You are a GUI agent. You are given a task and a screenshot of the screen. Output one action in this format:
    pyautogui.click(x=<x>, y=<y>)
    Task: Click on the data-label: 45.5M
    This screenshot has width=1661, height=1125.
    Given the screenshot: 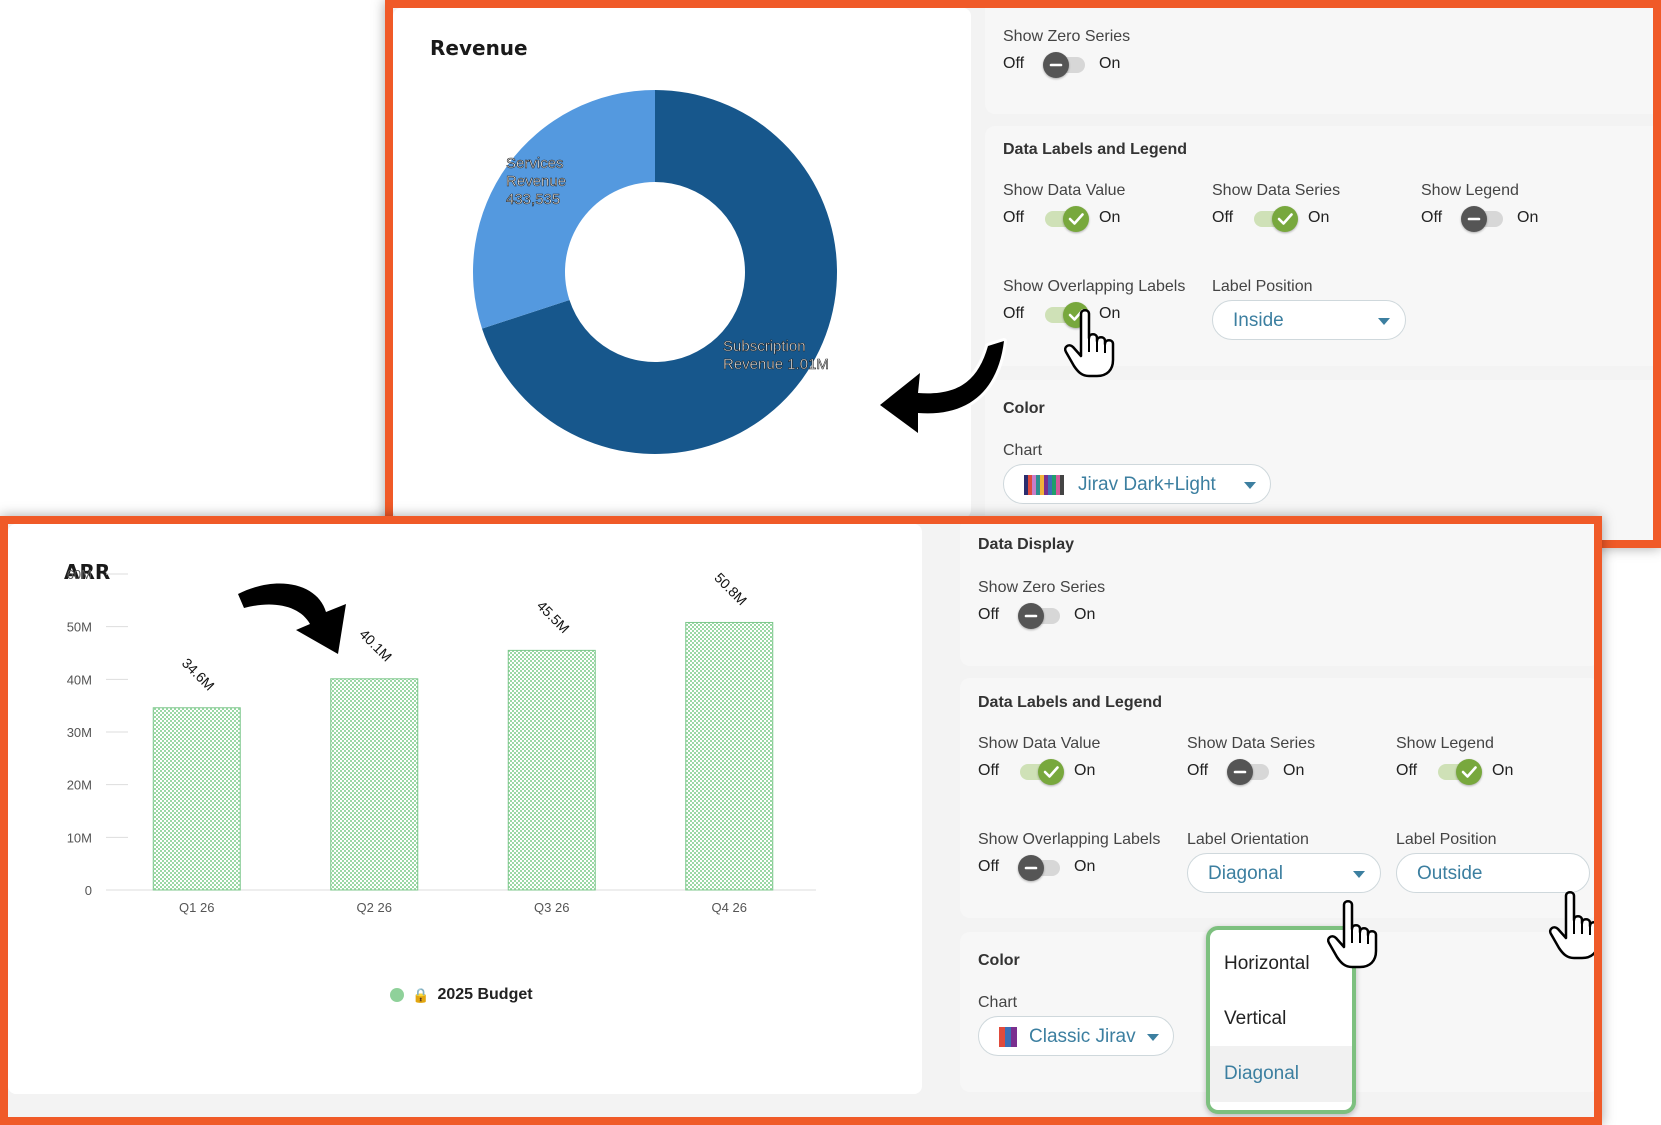 What is the action you would take?
    pyautogui.click(x=553, y=616)
    